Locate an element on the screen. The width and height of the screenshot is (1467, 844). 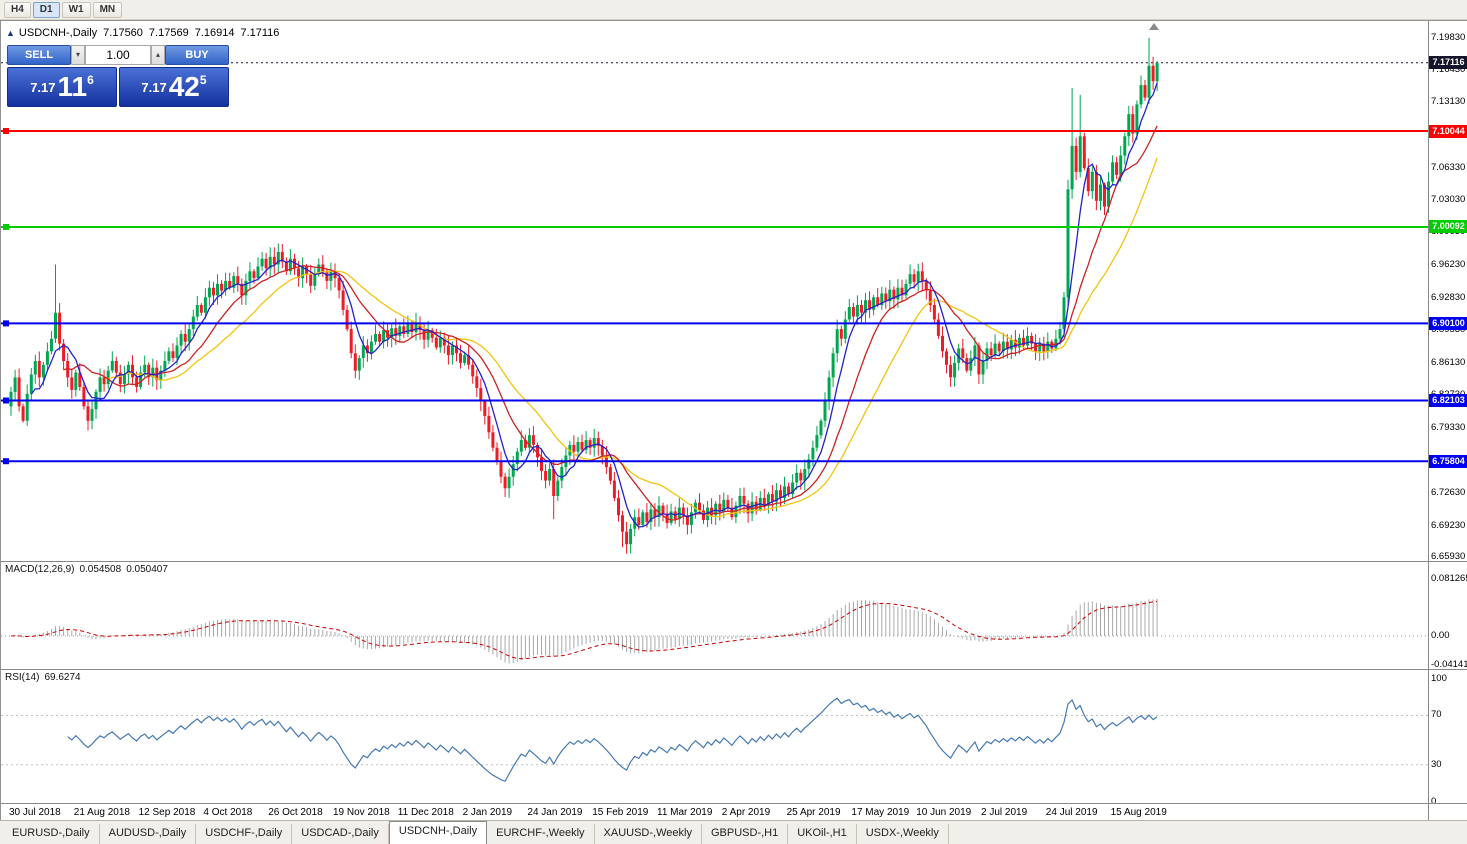
date-axis-label: 11 Dec 2018 is located at coordinates (425, 812).